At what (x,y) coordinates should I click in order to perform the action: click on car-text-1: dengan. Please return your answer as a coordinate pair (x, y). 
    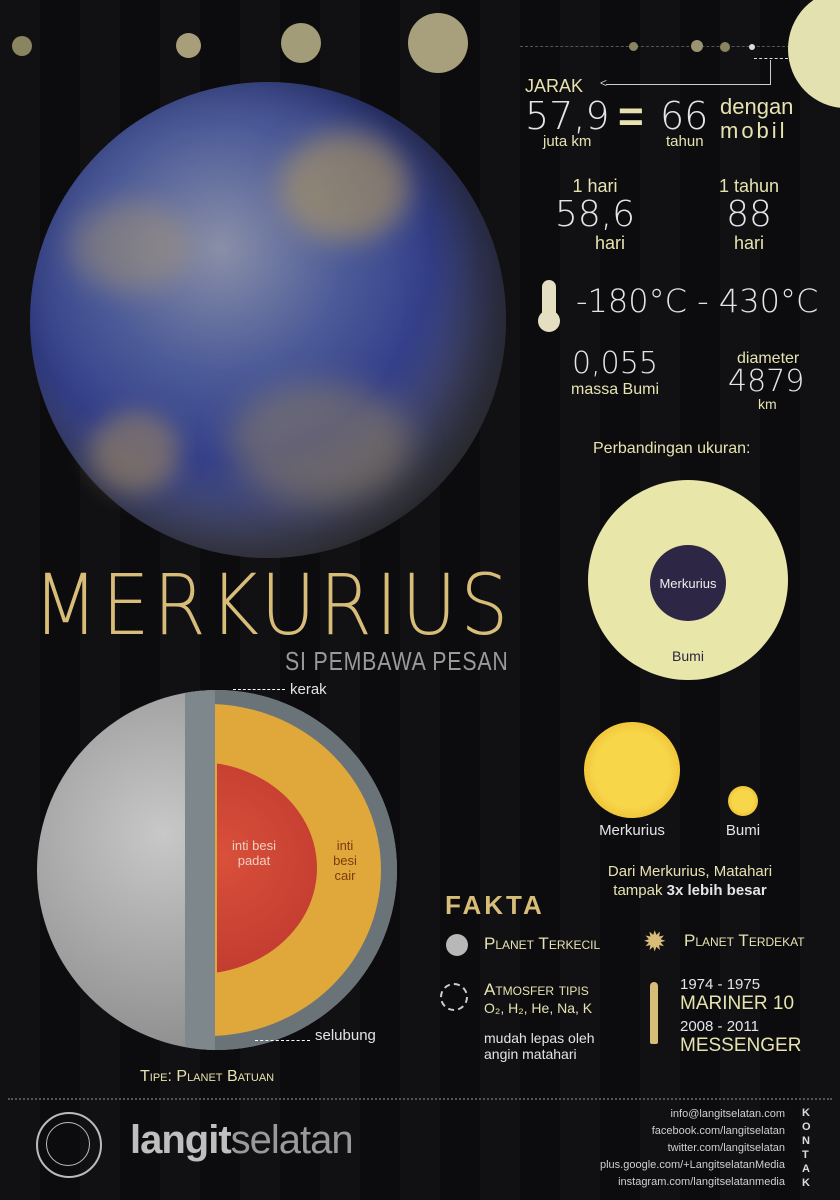
    Looking at the image, I should click on (757, 106).